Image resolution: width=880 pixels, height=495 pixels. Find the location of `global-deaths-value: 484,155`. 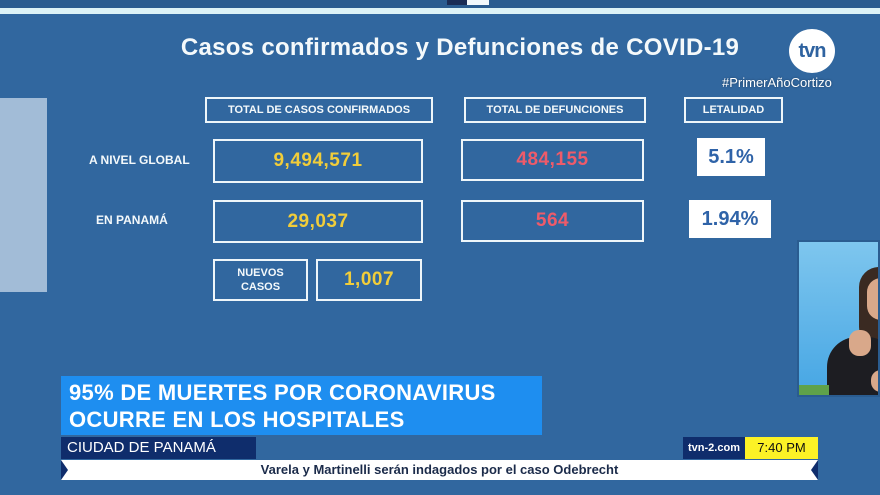

global-deaths-value: 484,155 is located at coordinates (552, 159).